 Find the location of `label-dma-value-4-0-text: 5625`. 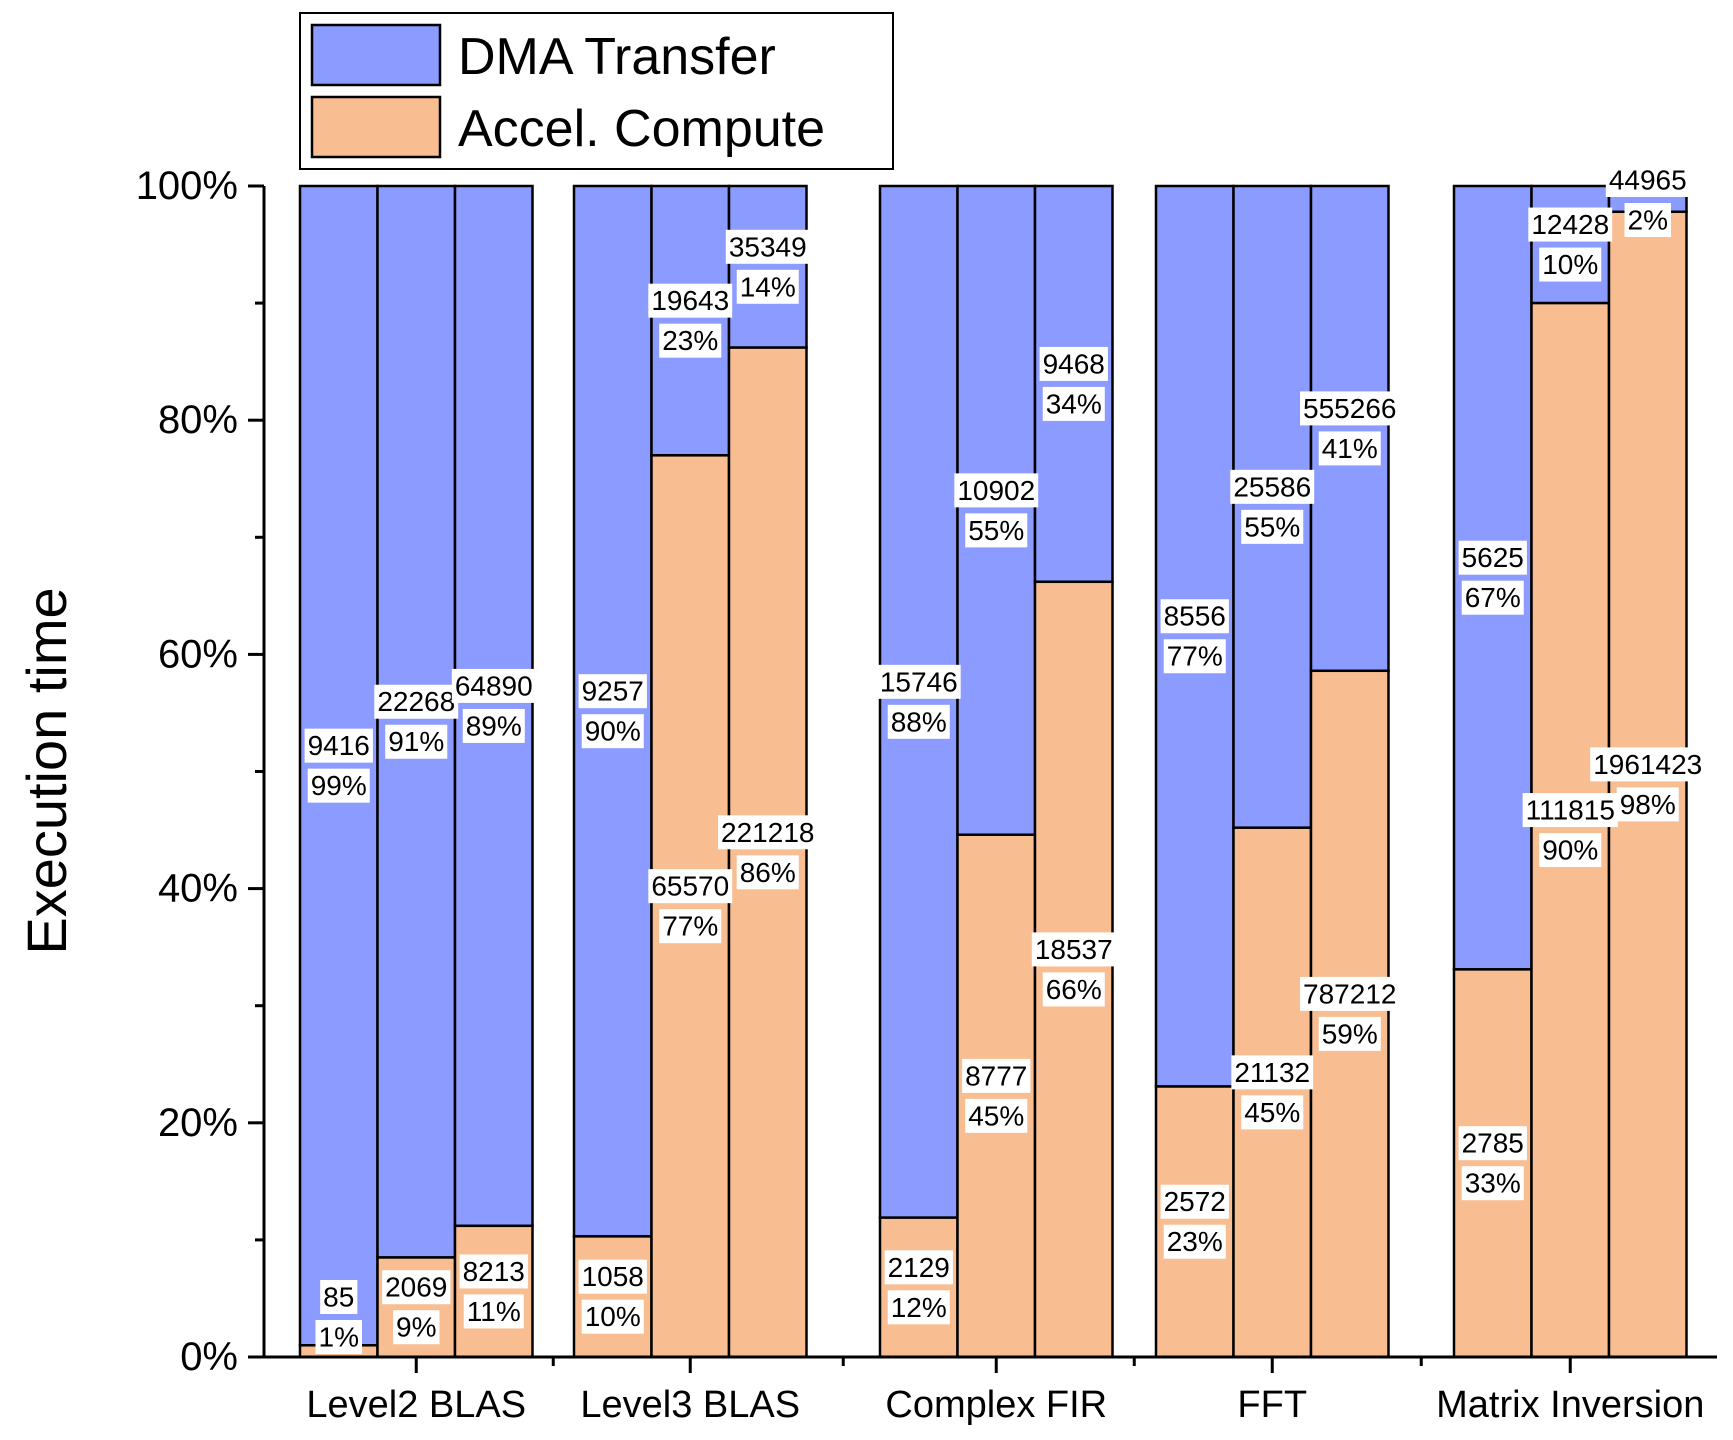

label-dma-value-4-0-text: 5625 is located at coordinates (1493, 557).